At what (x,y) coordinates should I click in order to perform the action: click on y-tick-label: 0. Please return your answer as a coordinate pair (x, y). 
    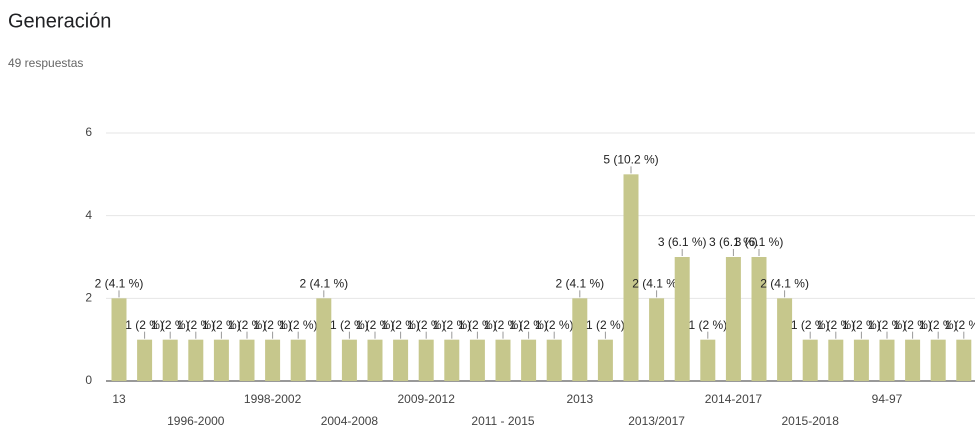
    Looking at the image, I should click on (88, 380).